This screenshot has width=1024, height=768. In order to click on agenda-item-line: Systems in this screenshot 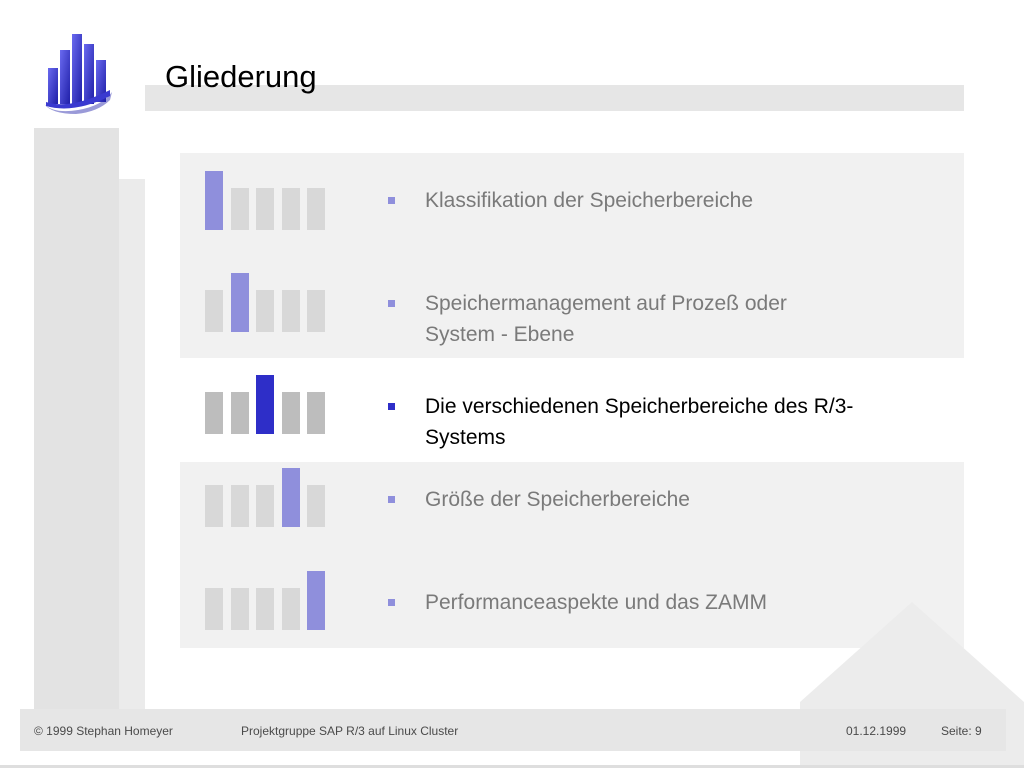, I will do `click(465, 437)`.